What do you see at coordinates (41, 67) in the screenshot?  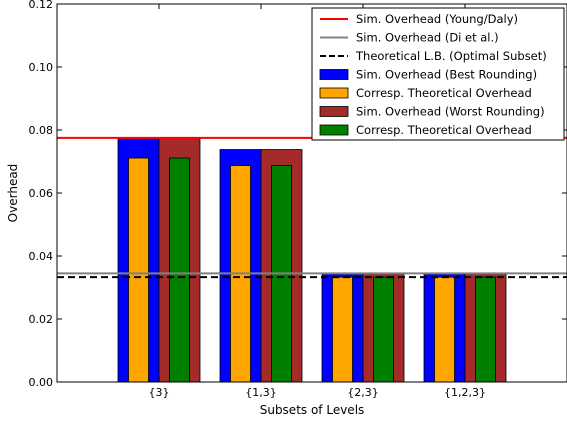 I see `y-tick-label: 0.10` at bounding box center [41, 67].